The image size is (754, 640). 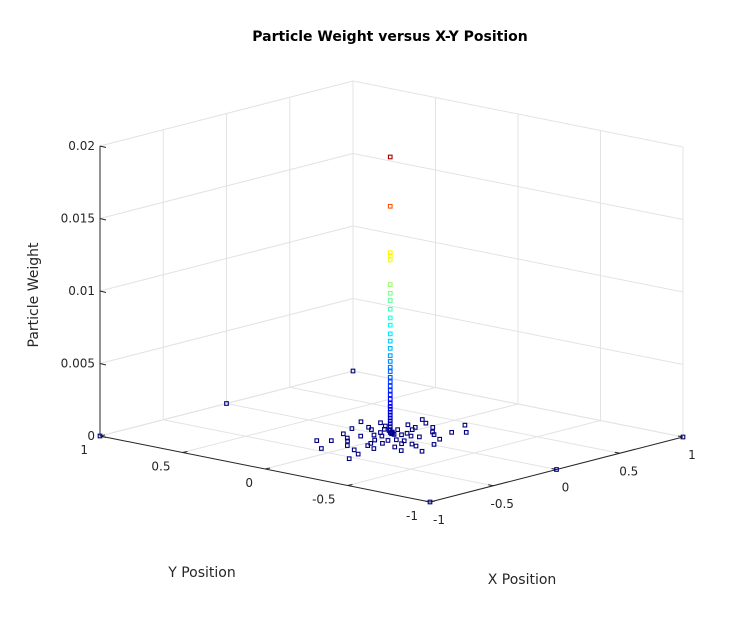 I want to click on x-tick-label: -1, so click(x=439, y=520).